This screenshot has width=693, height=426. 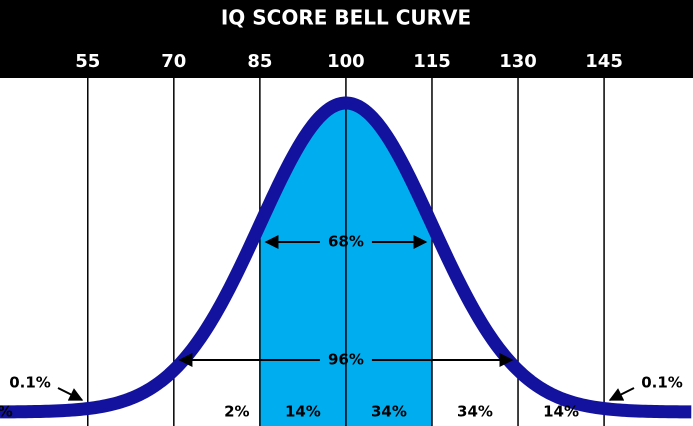 I want to click on x-tick-label: 100, so click(x=346, y=61).